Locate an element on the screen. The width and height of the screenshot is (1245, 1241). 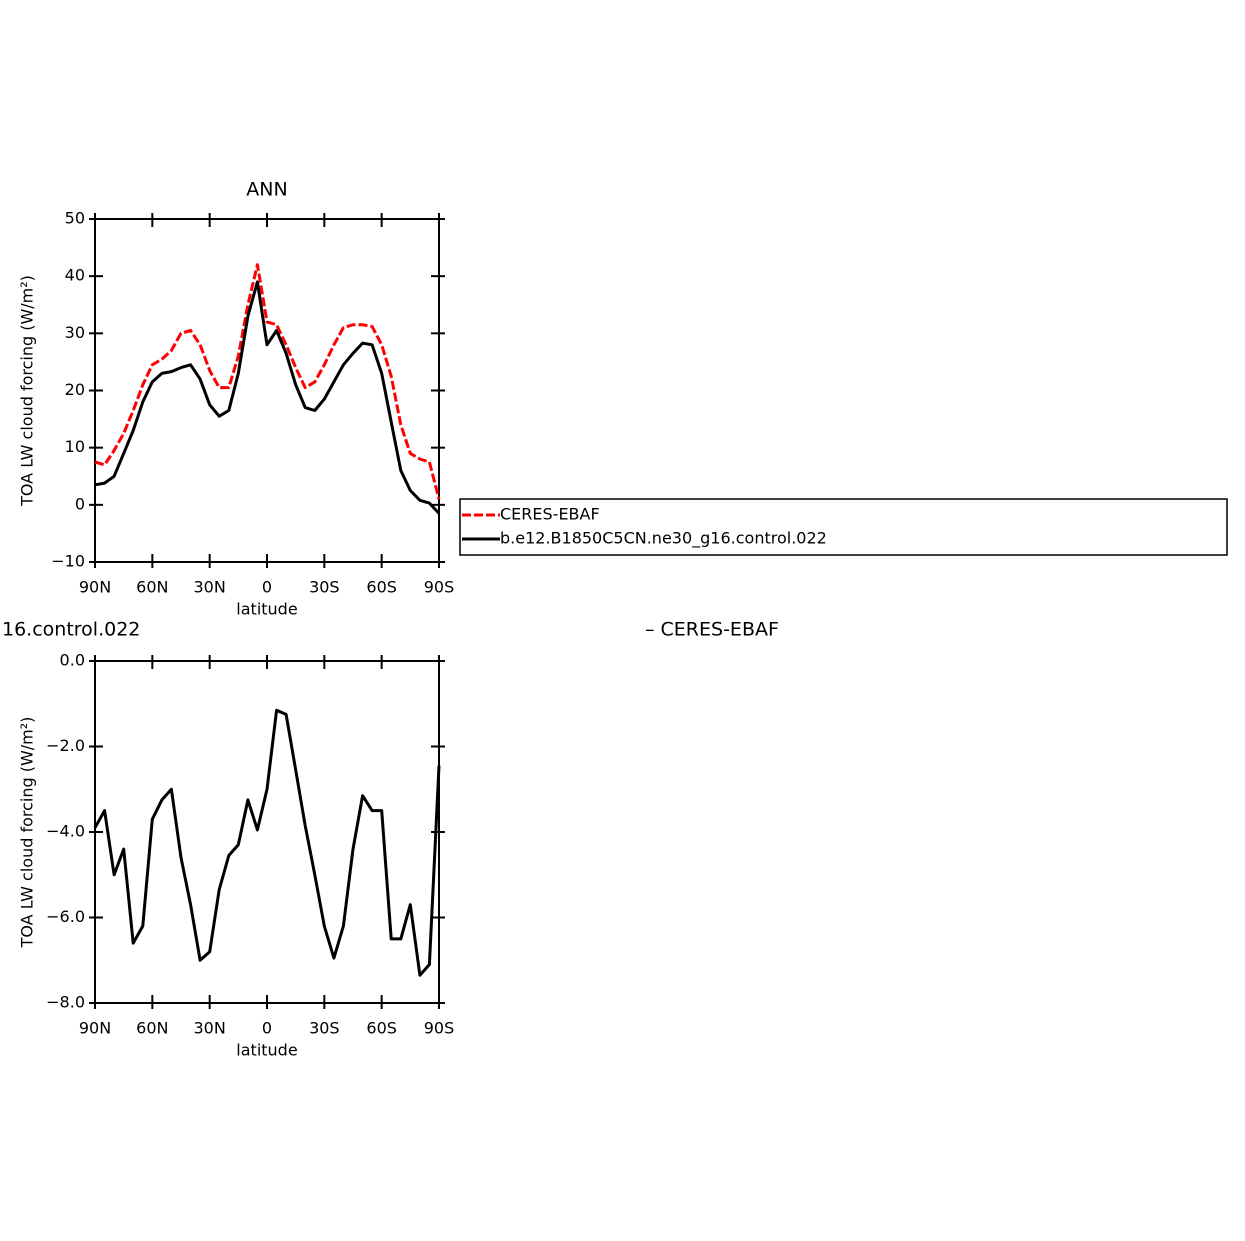
chart-title: ANN is located at coordinates (266, 190).